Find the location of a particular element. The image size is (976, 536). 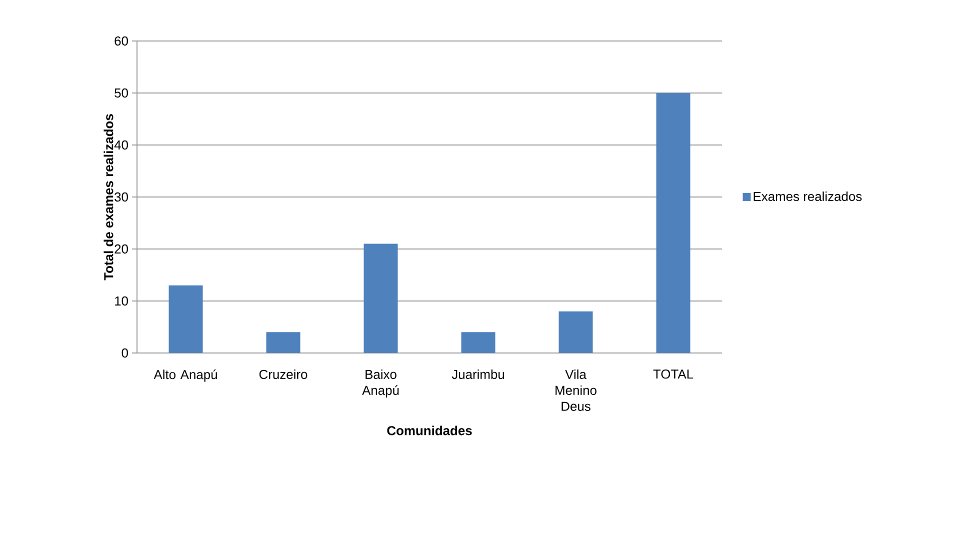

x-tick-label: Baixo Anapú is located at coordinates (380, 384).